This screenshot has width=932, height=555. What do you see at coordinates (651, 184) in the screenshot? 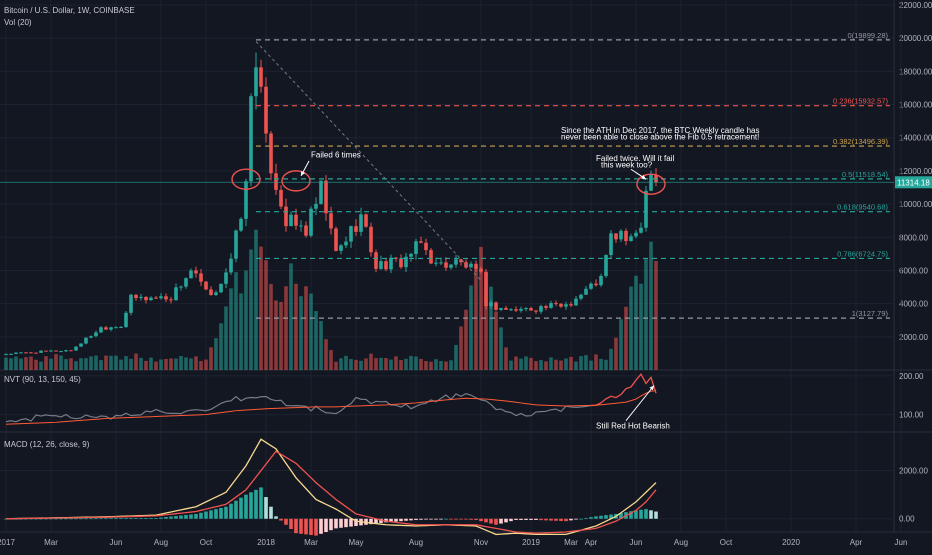
I see `highlight-ellipse` at bounding box center [651, 184].